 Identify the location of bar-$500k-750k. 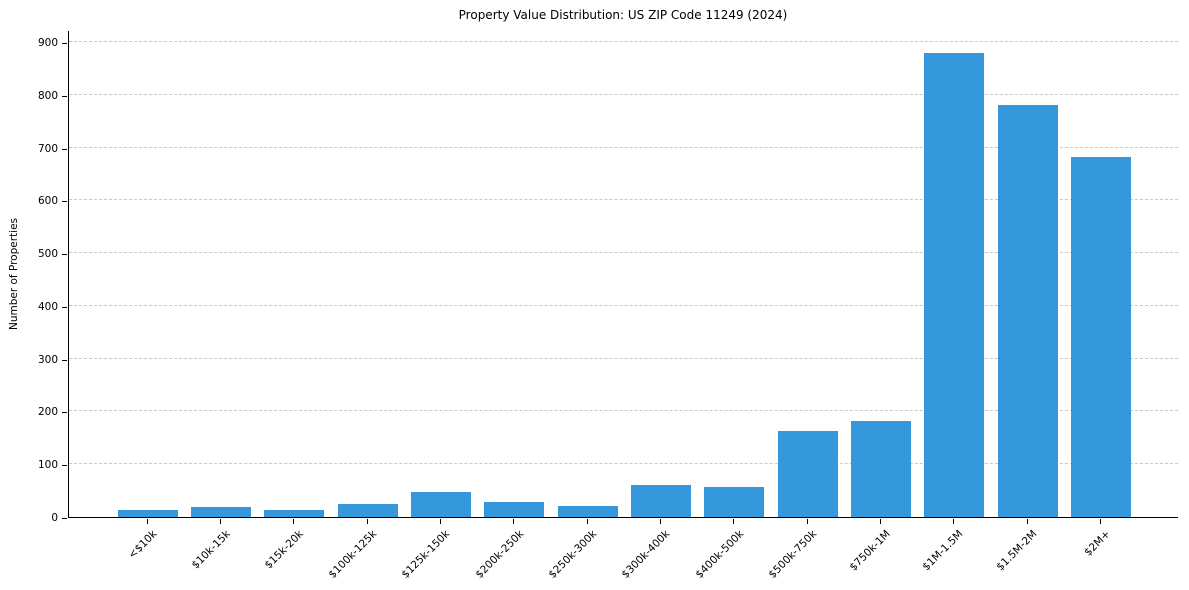
(807, 474).